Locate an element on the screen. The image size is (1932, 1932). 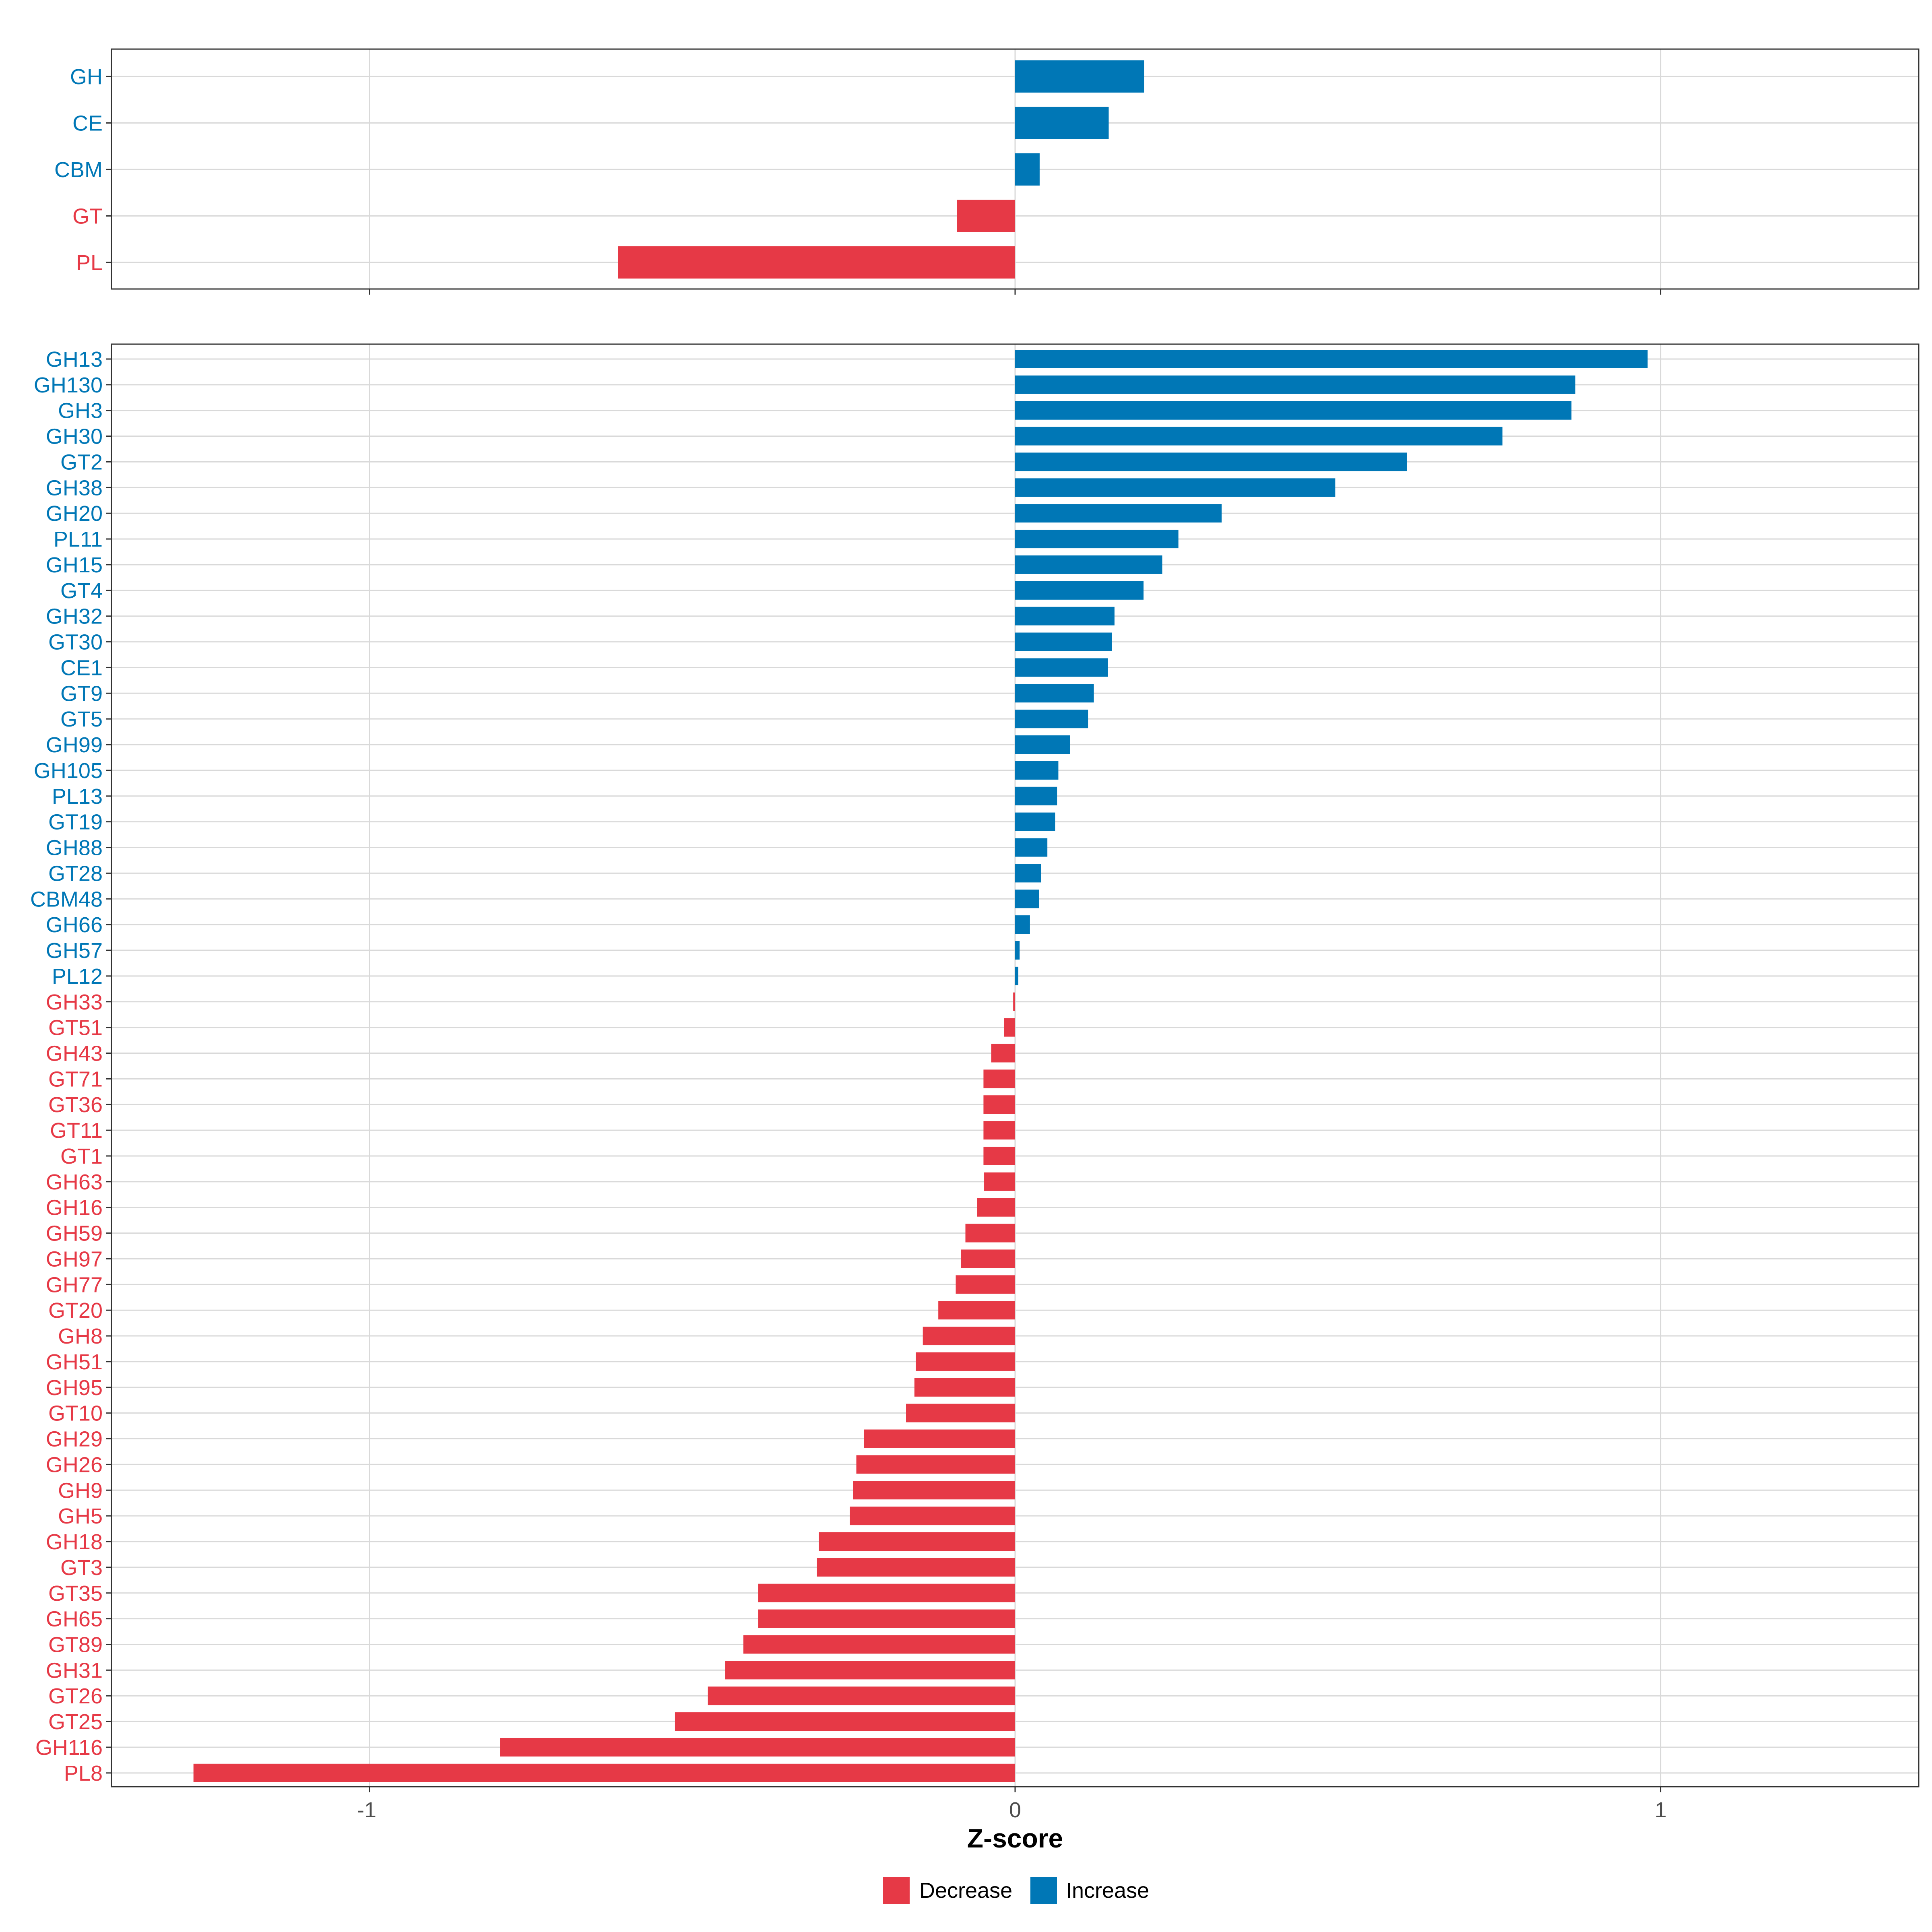
bottom-bar-gt89 is located at coordinates (879, 1644).